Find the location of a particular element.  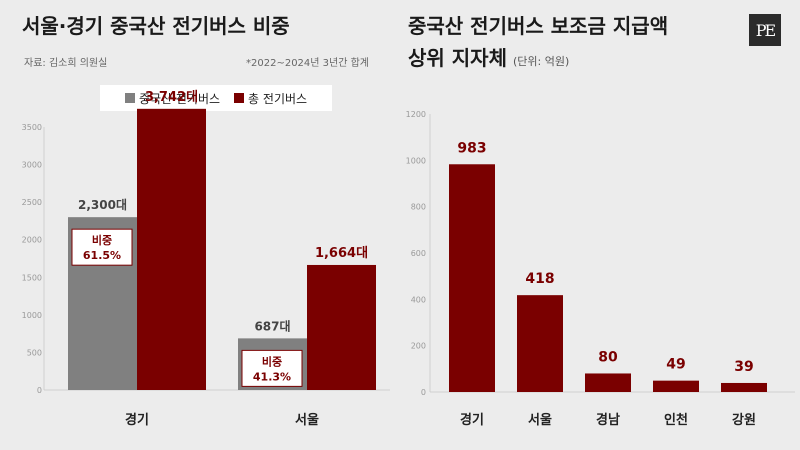

y-tick-label: 600 is located at coordinates (418, 253).